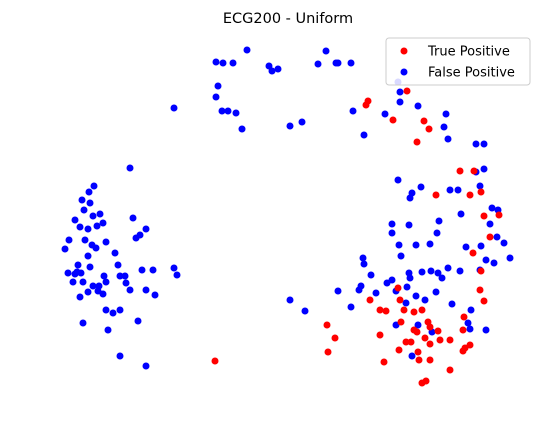  I want to click on legend-box, so click(458, 61).